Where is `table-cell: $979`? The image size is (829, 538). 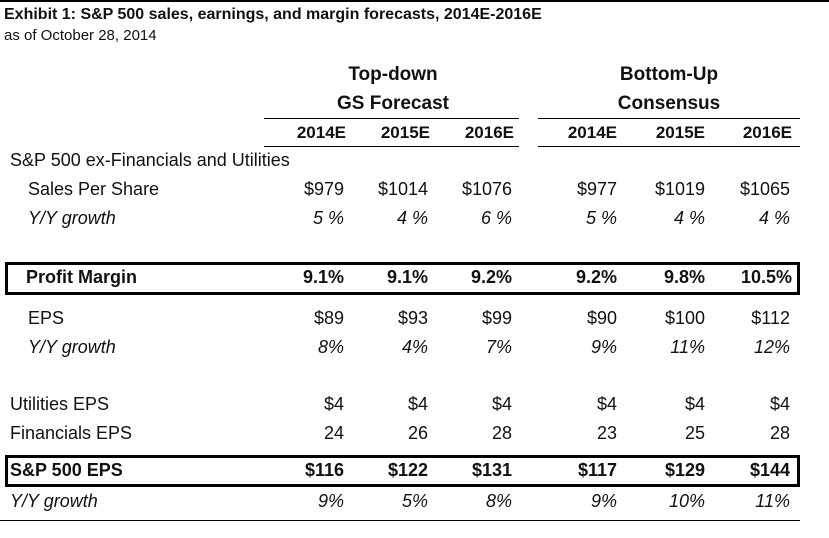
table-cell: $979 is located at coordinates (323, 189).